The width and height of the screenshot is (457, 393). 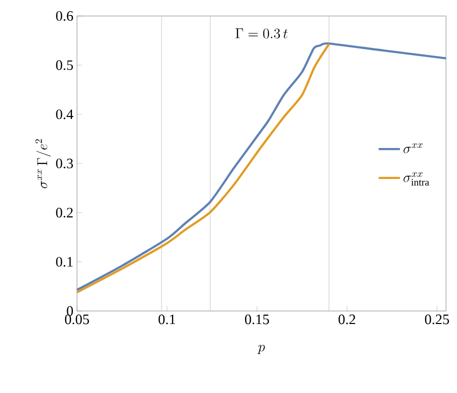 I want to click on annotation: $\Gamma = 0.3\,t$, so click(x=262, y=33).